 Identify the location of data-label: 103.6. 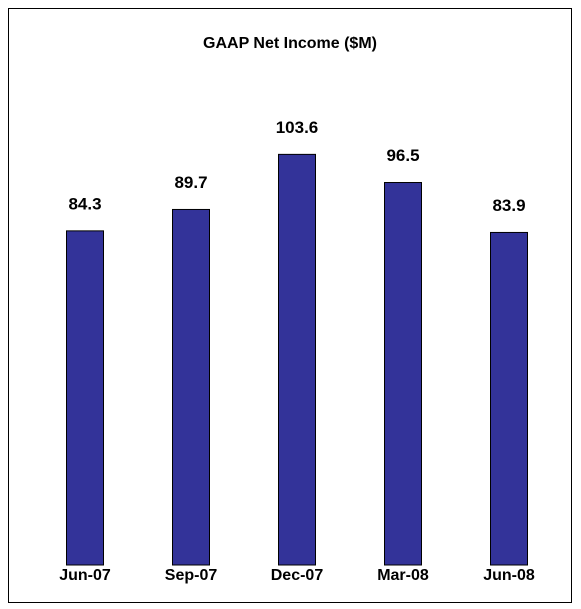
(297, 127).